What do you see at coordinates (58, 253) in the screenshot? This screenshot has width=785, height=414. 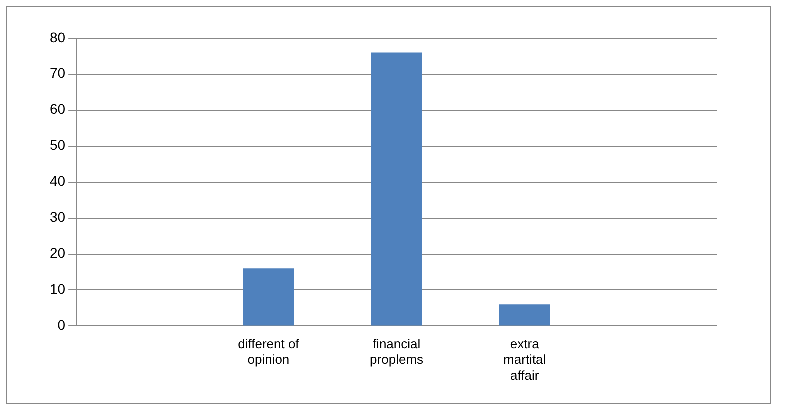 I see `y-tick-label: 20` at bounding box center [58, 253].